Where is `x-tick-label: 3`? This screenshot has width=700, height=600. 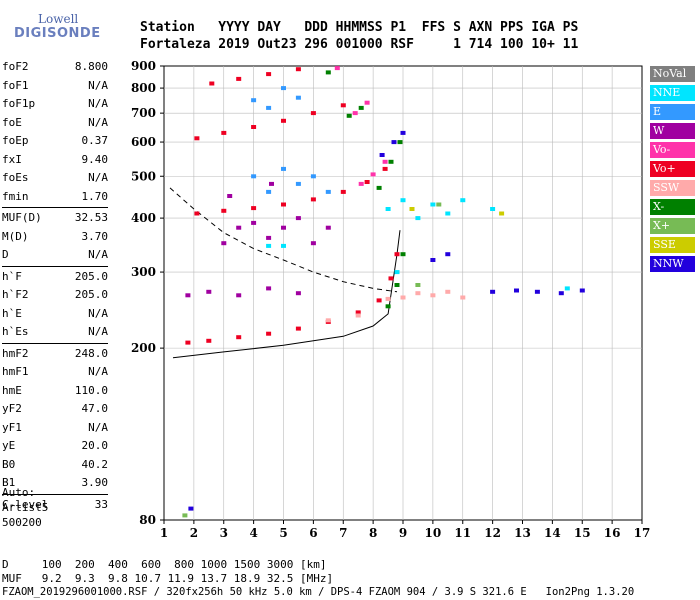 x-tick-label: 3 is located at coordinates (224, 533).